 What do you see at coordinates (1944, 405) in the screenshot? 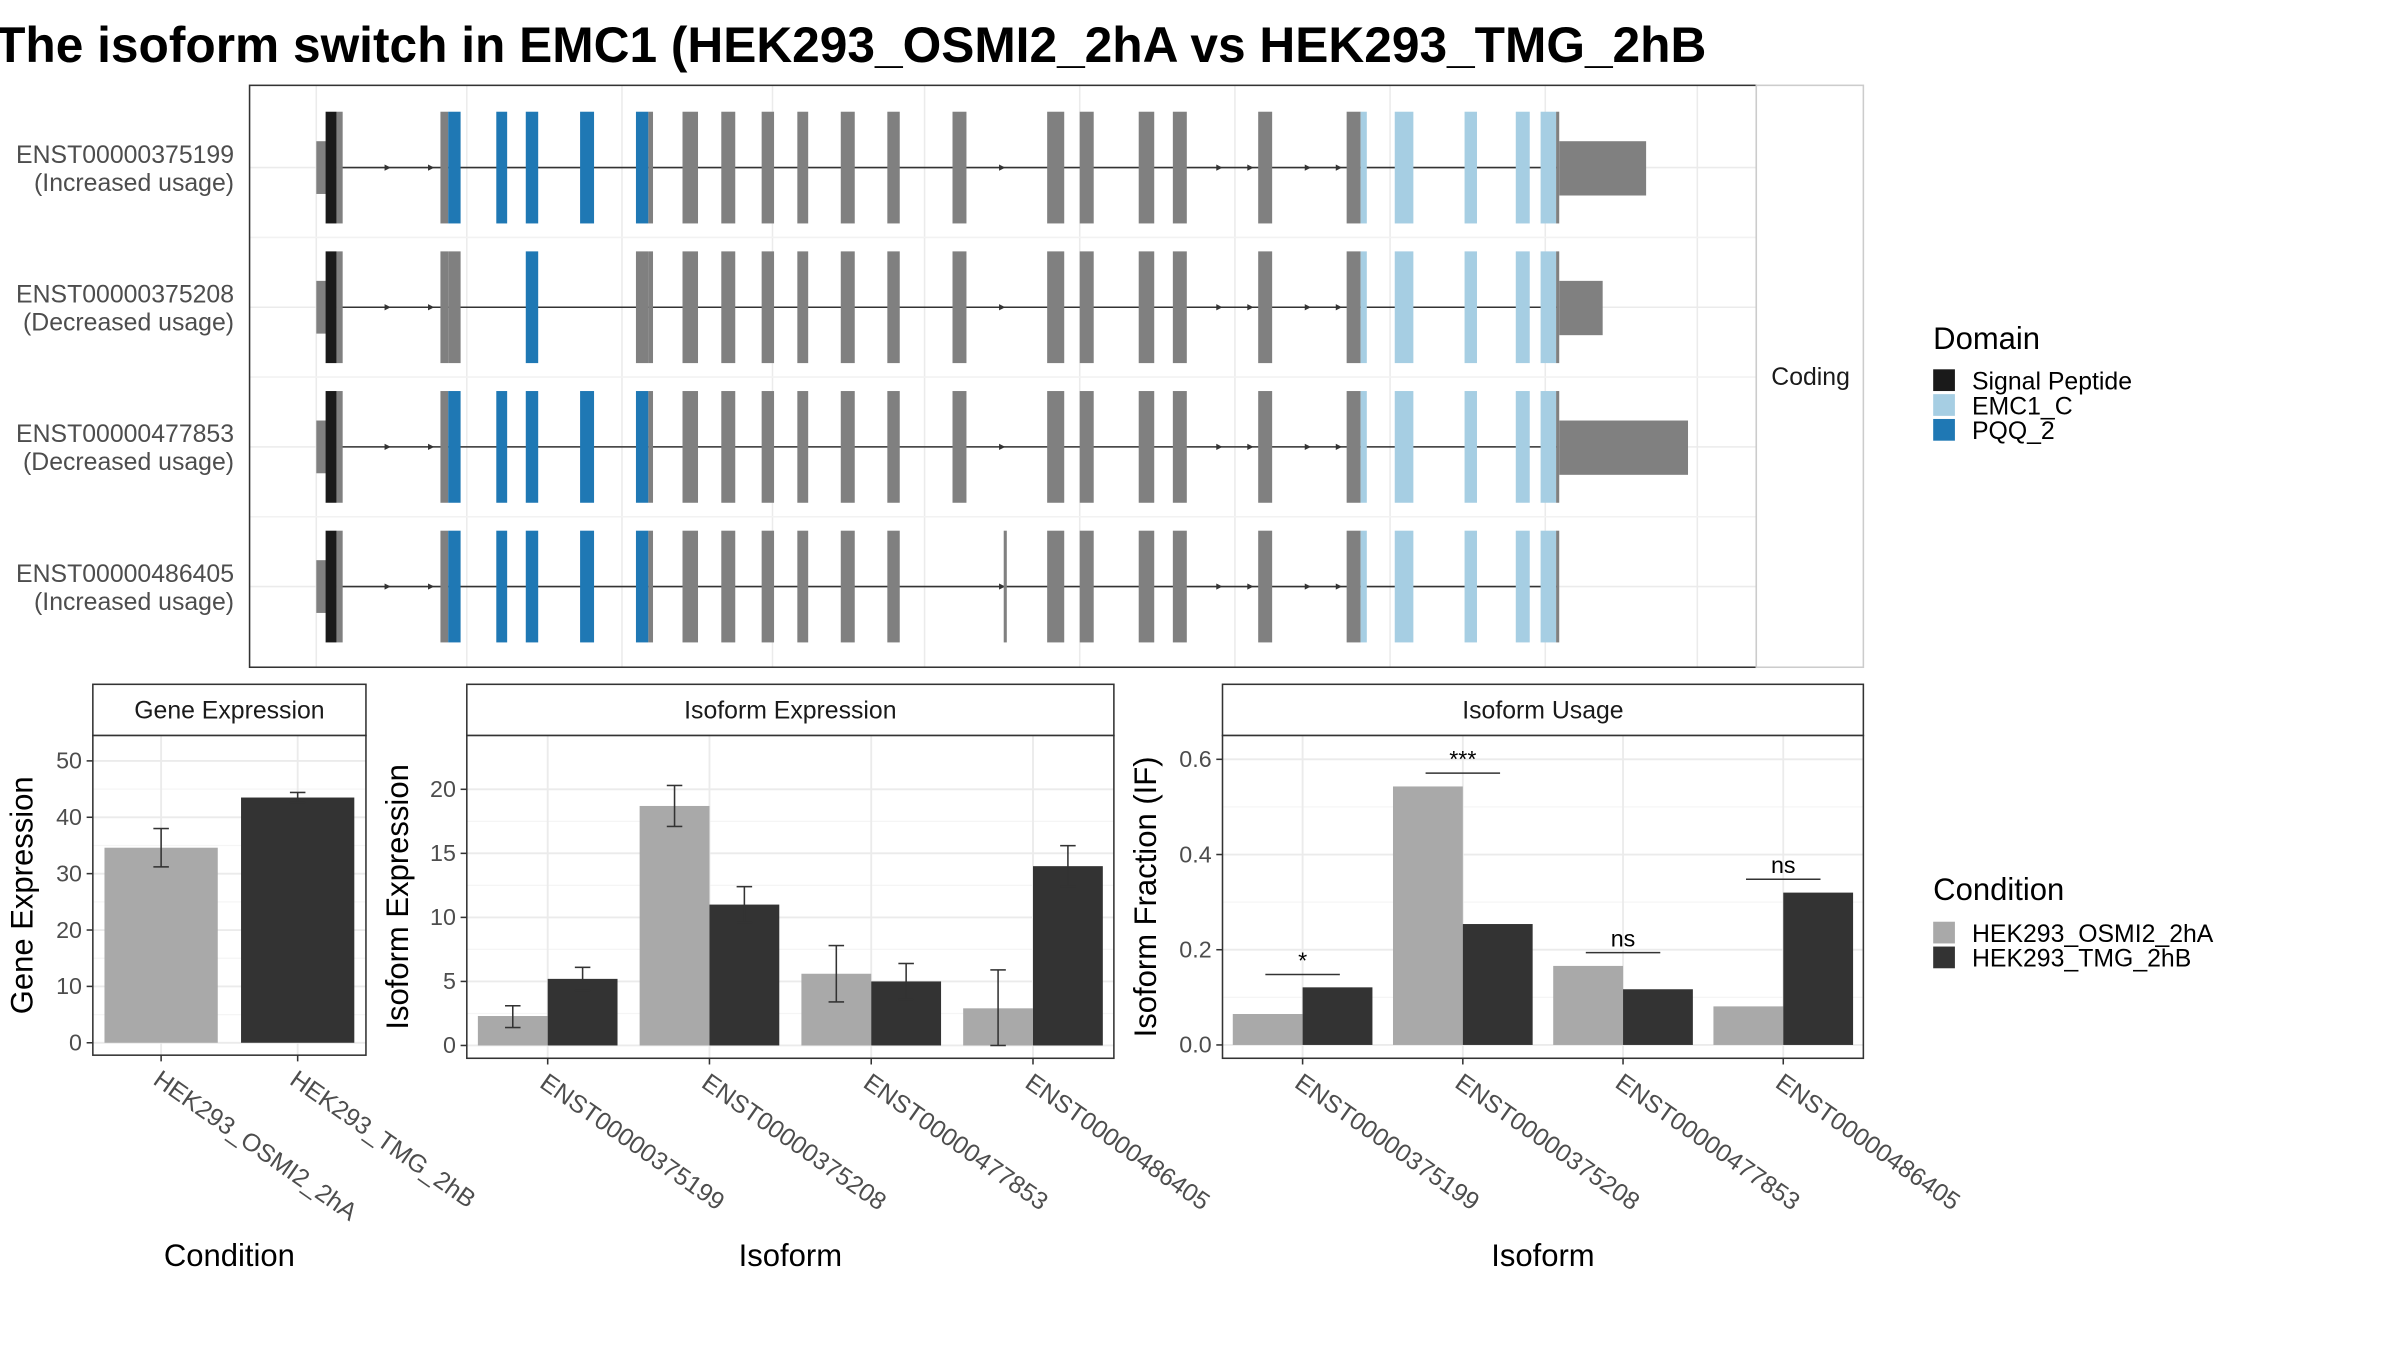
I see `legend-key` at bounding box center [1944, 405].